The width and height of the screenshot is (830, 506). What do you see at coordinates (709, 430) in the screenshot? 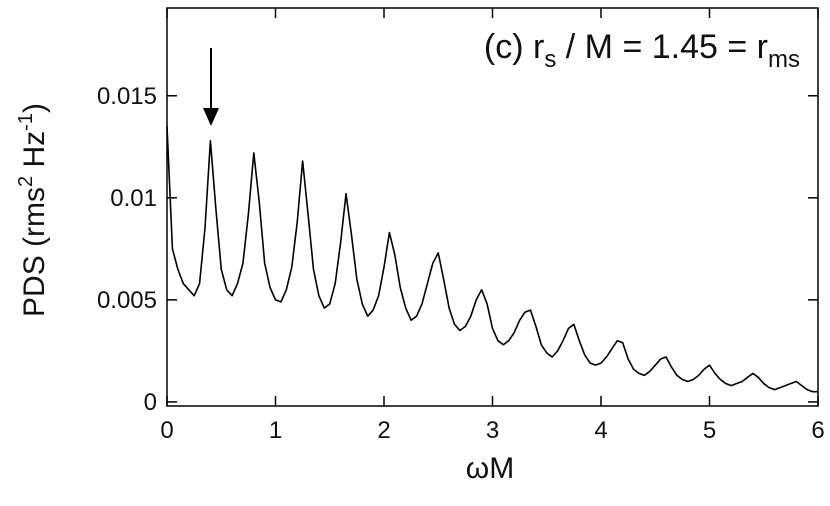
I see `x-tick-label: 5` at bounding box center [709, 430].